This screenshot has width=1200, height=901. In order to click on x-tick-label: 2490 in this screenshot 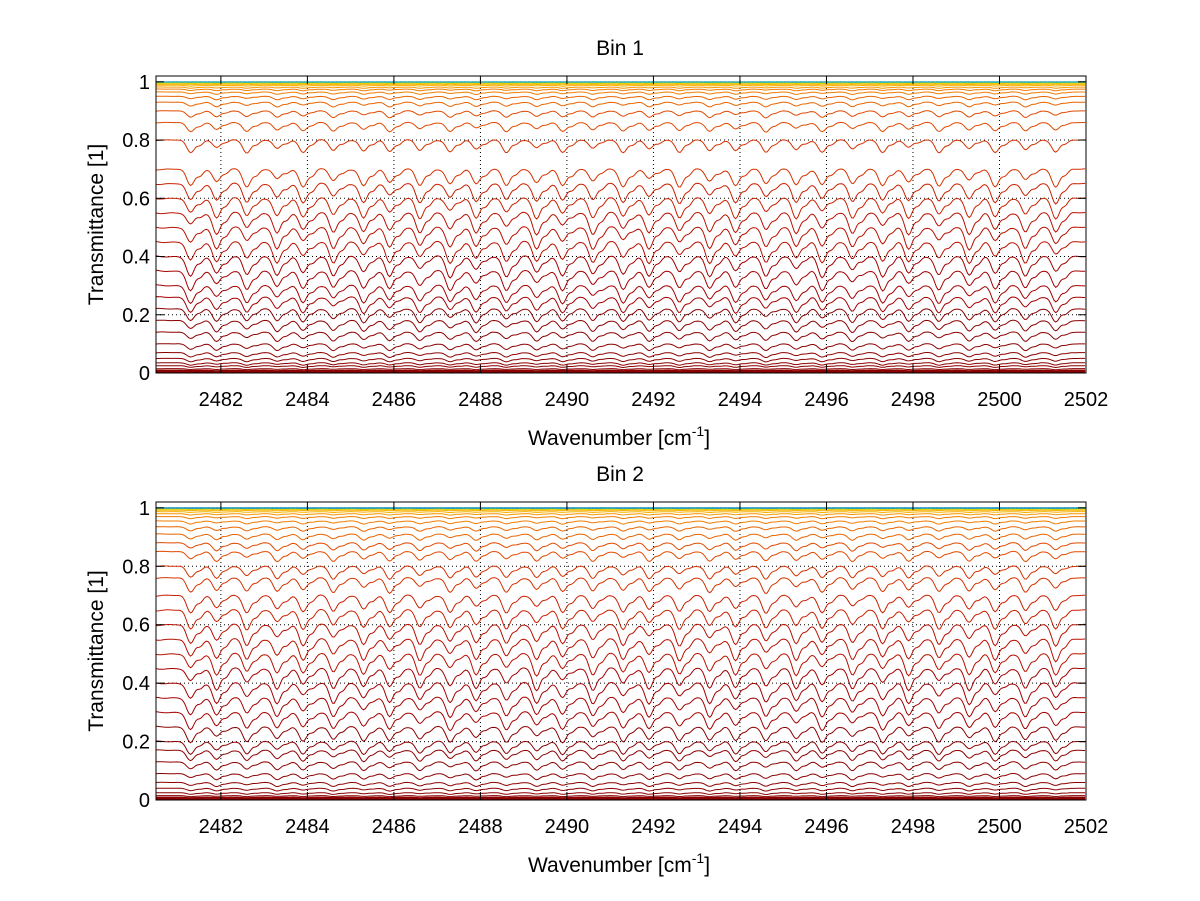, I will do `click(567, 400)`.